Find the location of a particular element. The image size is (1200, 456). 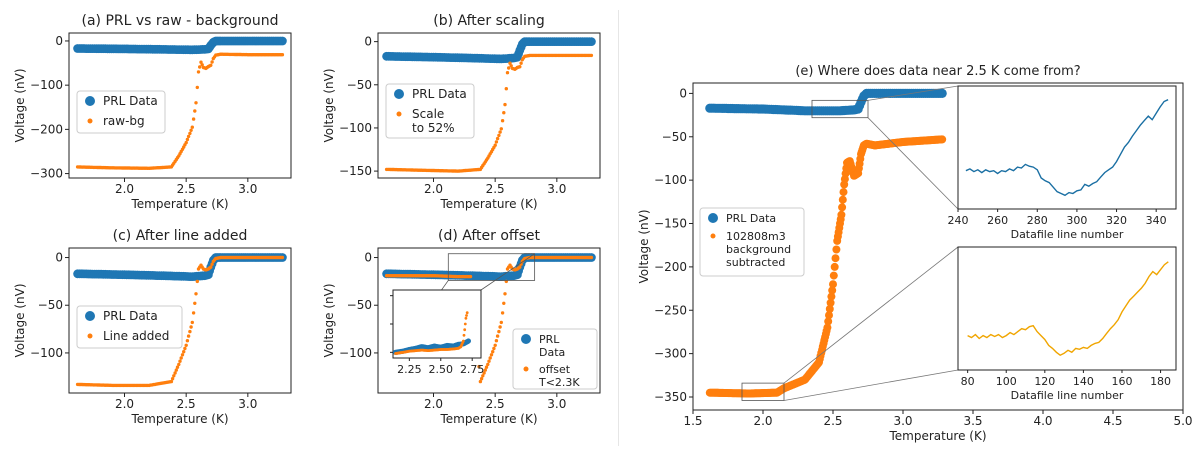

chart-title: (b) After scaling is located at coordinates (488, 21).